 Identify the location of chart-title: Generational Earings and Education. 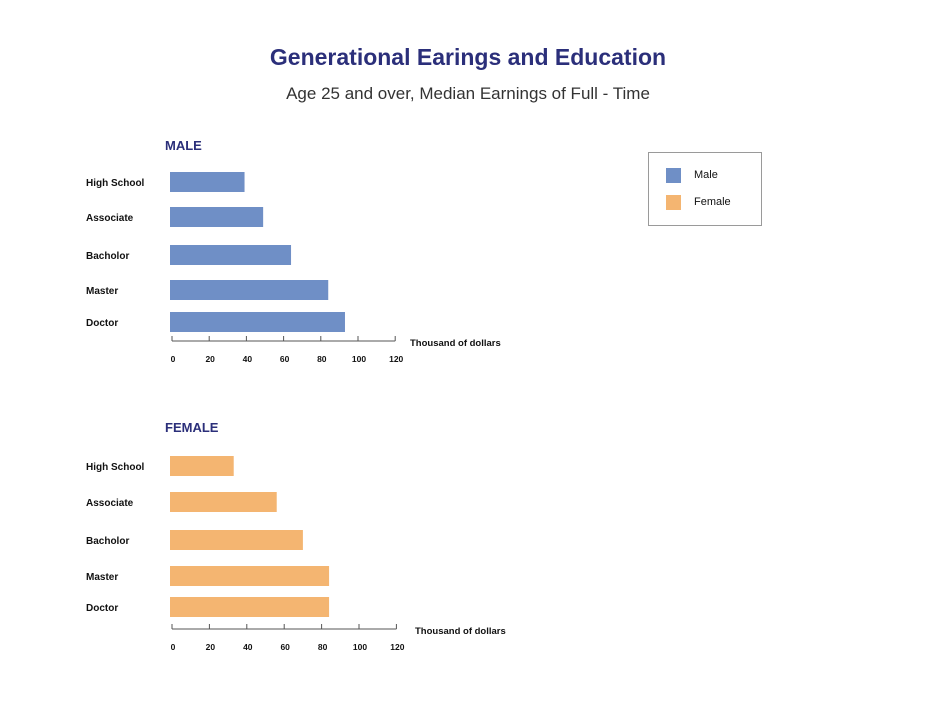
(468, 57).